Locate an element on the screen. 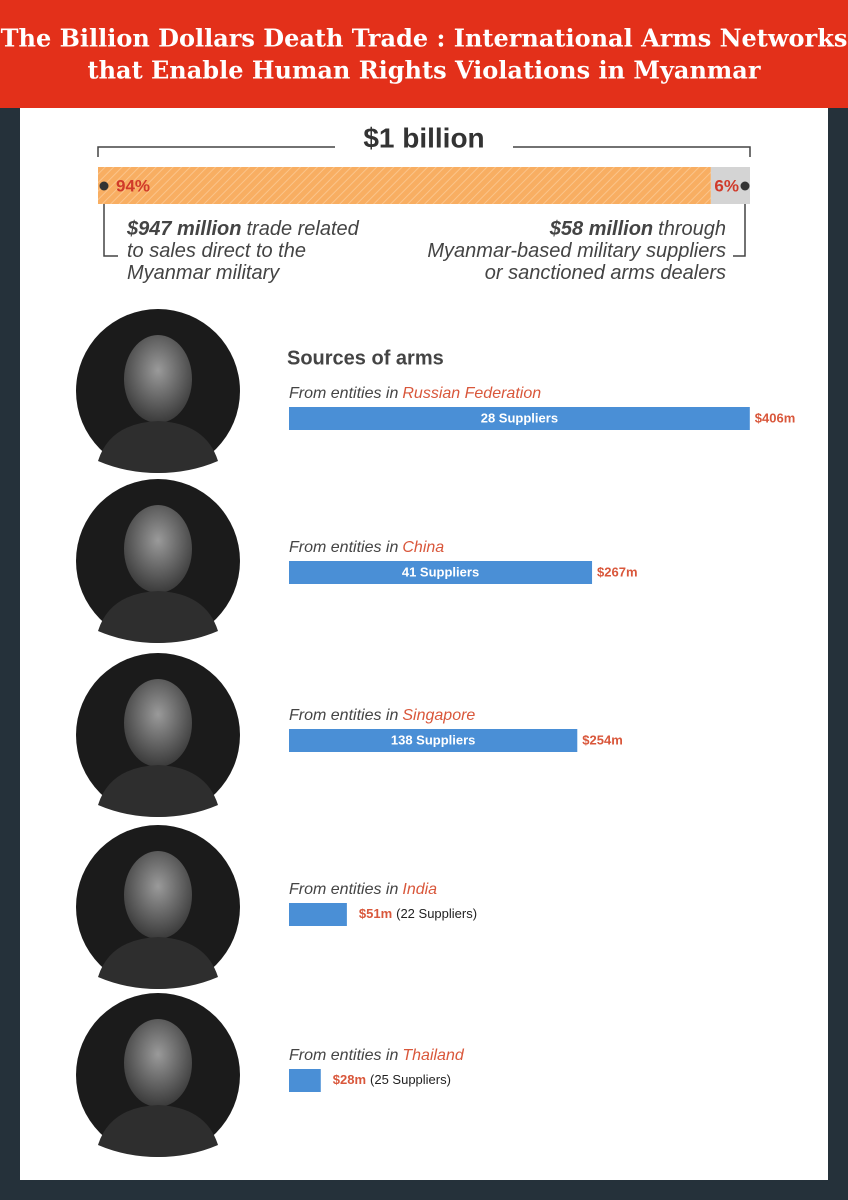 Image resolution: width=848 pixels, height=1200 pixels. value-label: $254m is located at coordinates (602, 739).